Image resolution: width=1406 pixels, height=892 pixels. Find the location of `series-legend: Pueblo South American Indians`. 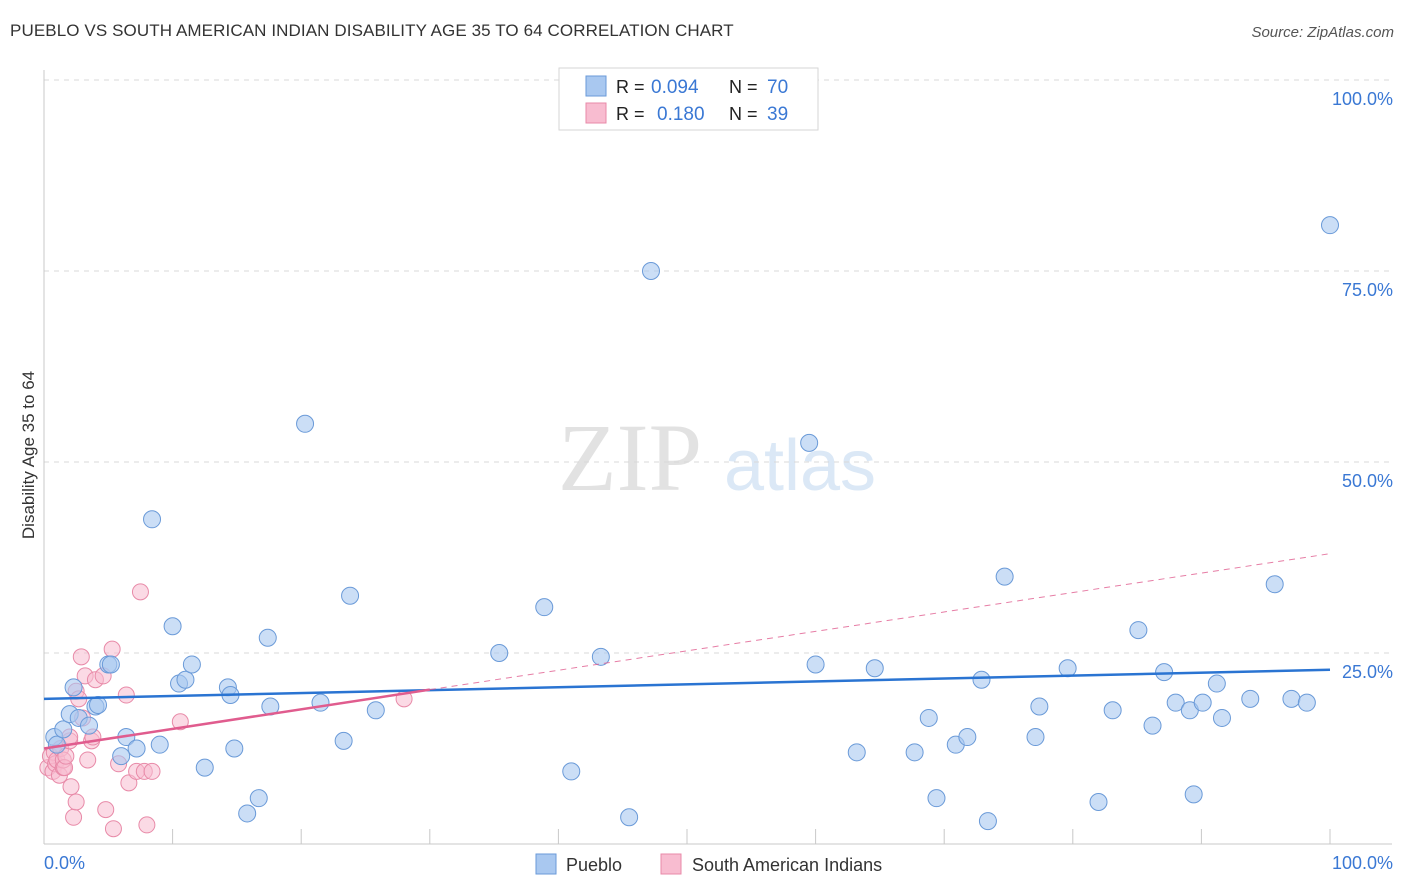

series-legend: Pueblo South American Indians is located at coordinates (708, 864).